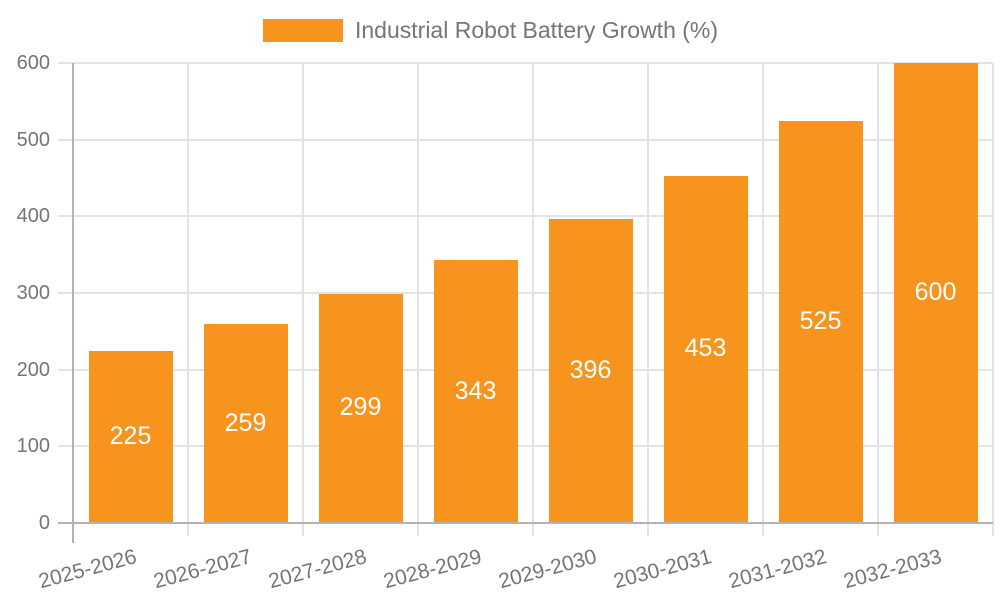 This screenshot has height=600, width=1000. Describe the element at coordinates (33, 139) in the screenshot. I see `y-axis-tick-label: 500` at that location.